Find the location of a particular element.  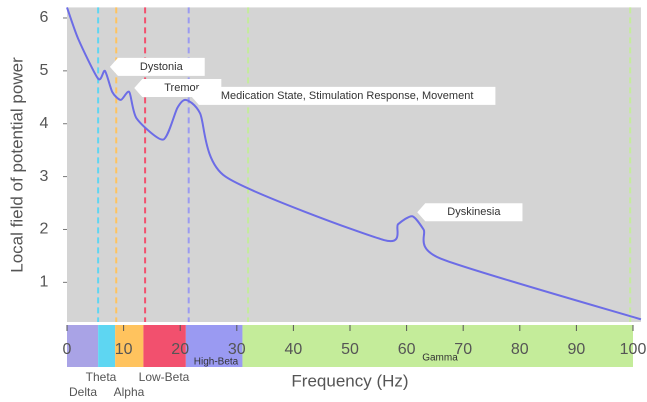

band-label: Gamma is located at coordinates (440, 358).